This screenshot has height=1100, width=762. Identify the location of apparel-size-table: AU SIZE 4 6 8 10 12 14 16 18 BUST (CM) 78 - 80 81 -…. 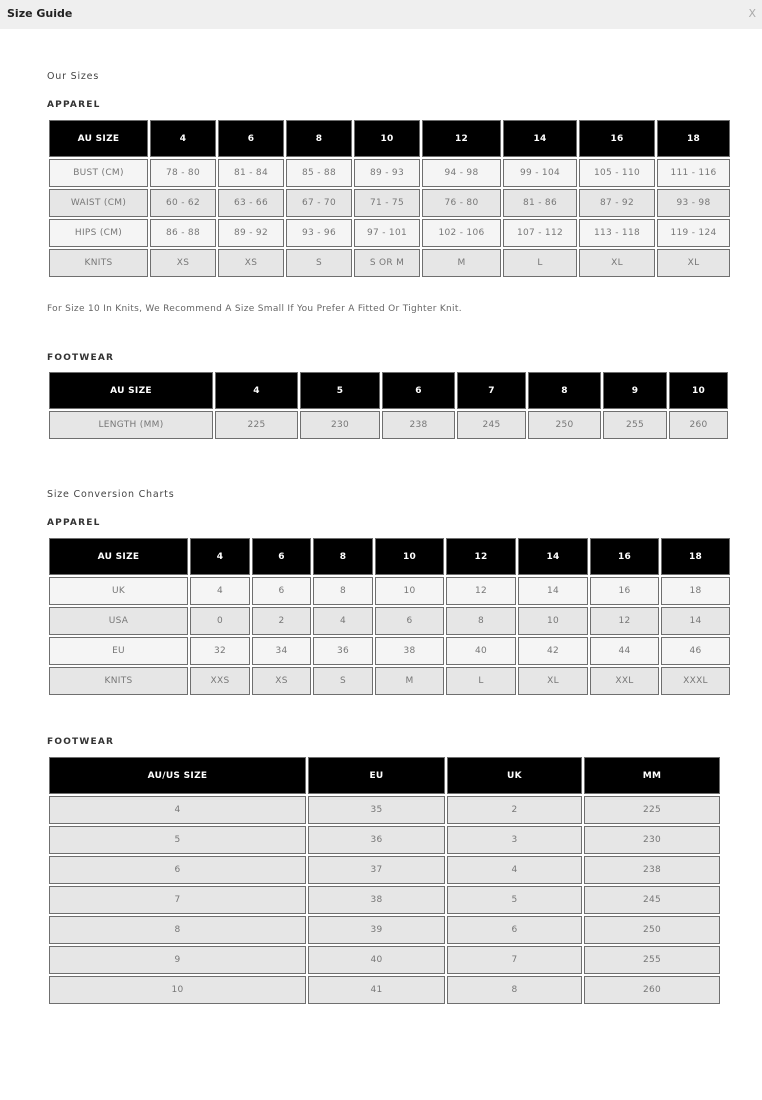
(389, 198).